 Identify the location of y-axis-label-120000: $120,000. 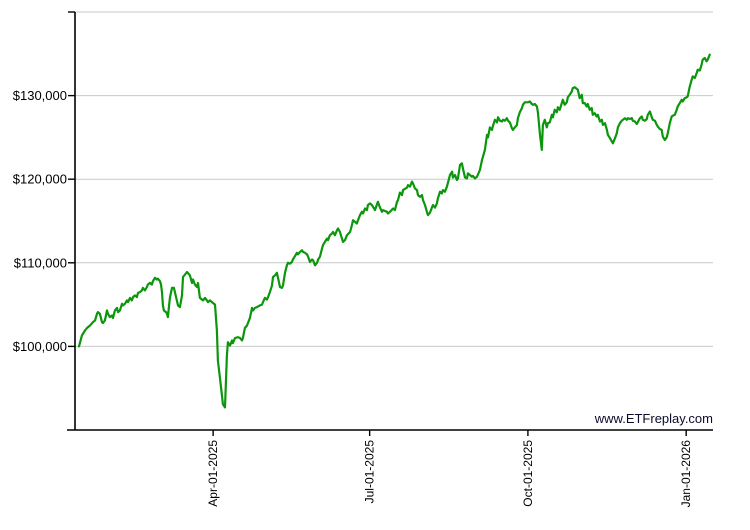
(40, 179).